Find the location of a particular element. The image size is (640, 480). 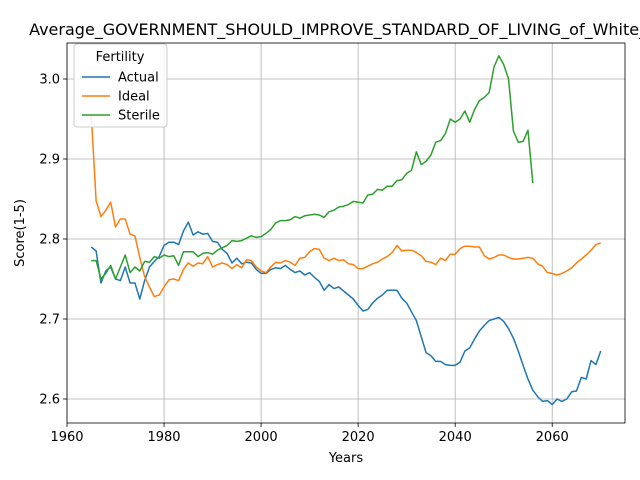

legend-label-actual: Actual is located at coordinates (138, 78).